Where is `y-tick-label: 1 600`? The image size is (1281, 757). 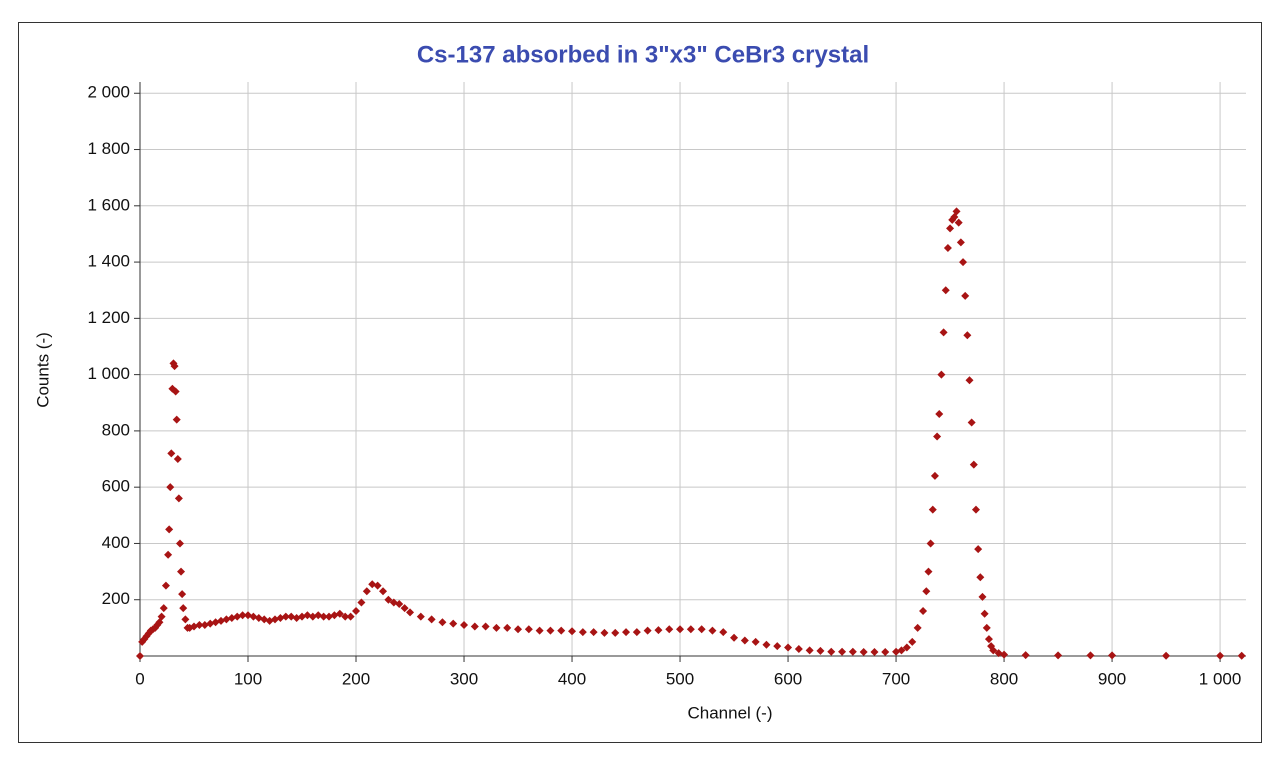 y-tick-label: 1 600 is located at coordinates (108, 204).